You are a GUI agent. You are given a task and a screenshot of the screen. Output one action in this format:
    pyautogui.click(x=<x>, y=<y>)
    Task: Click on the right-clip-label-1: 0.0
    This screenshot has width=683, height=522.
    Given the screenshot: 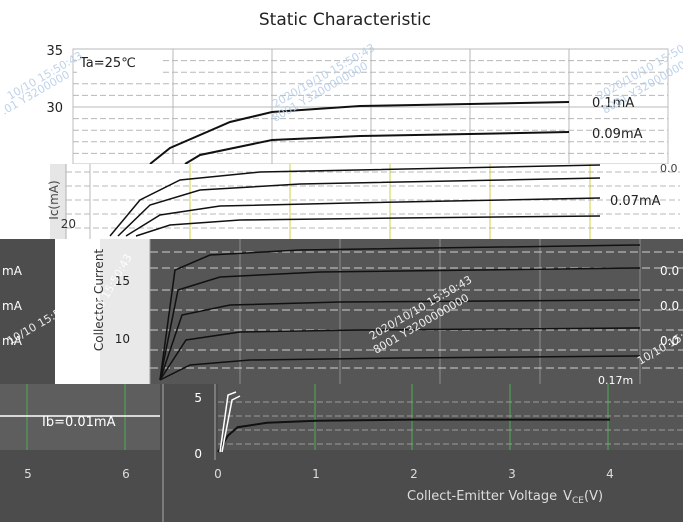 What is the action you would take?
    pyautogui.click(x=669, y=271)
    